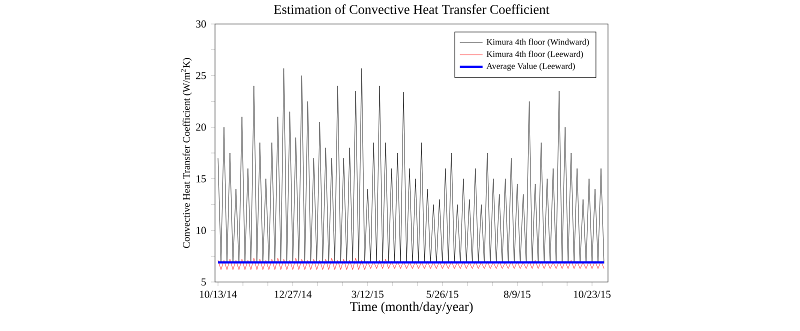 The height and width of the screenshot is (331, 800). What do you see at coordinates (201, 230) in the screenshot?
I see `y-tick-label: 10` at bounding box center [201, 230].